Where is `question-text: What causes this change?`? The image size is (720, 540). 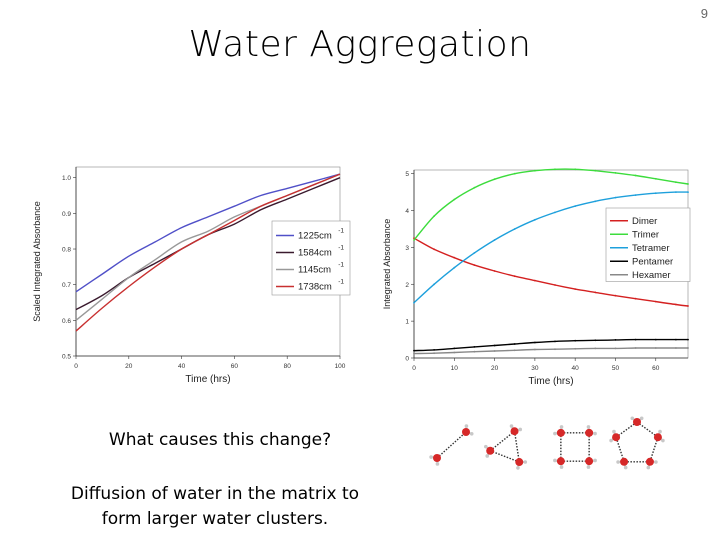
question-text: What causes this change? is located at coordinates (220, 440).